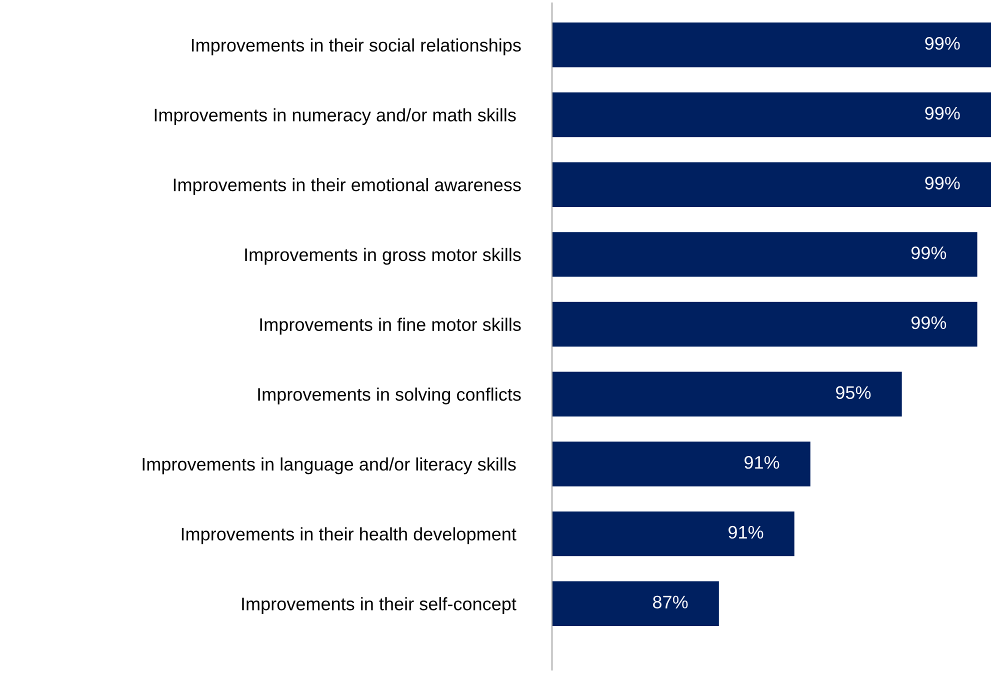  I want to click on y-tick-label: Improvements in their social relationships, so click(356, 47).